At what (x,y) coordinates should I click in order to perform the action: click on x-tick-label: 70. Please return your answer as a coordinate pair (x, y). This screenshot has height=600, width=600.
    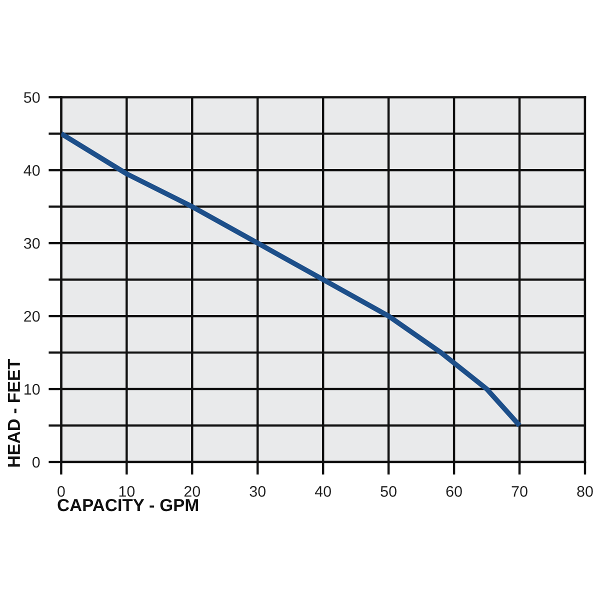
    Looking at the image, I should click on (520, 491).